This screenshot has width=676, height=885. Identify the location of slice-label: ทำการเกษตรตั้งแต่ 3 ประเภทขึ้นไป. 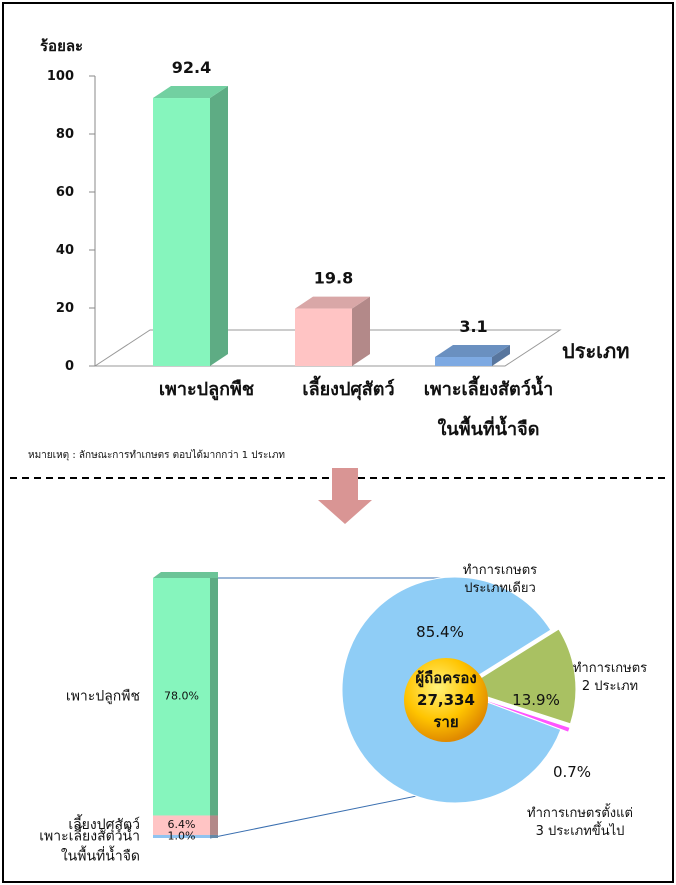
(580, 821).